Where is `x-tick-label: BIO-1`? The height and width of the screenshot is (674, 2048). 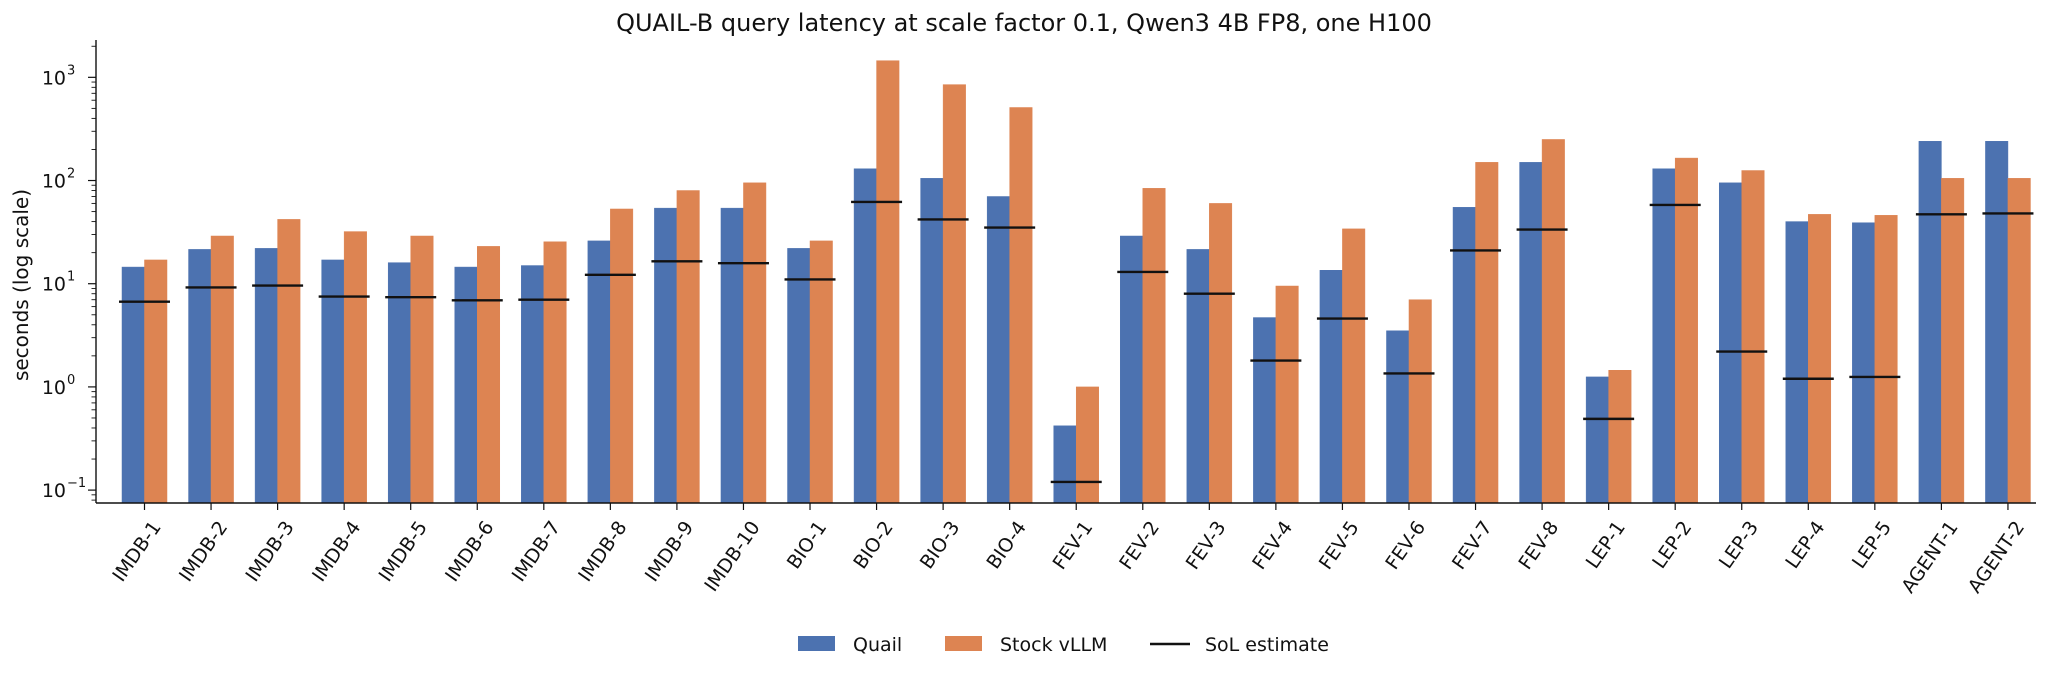 x-tick-label: BIO-1 is located at coordinates (807, 545).